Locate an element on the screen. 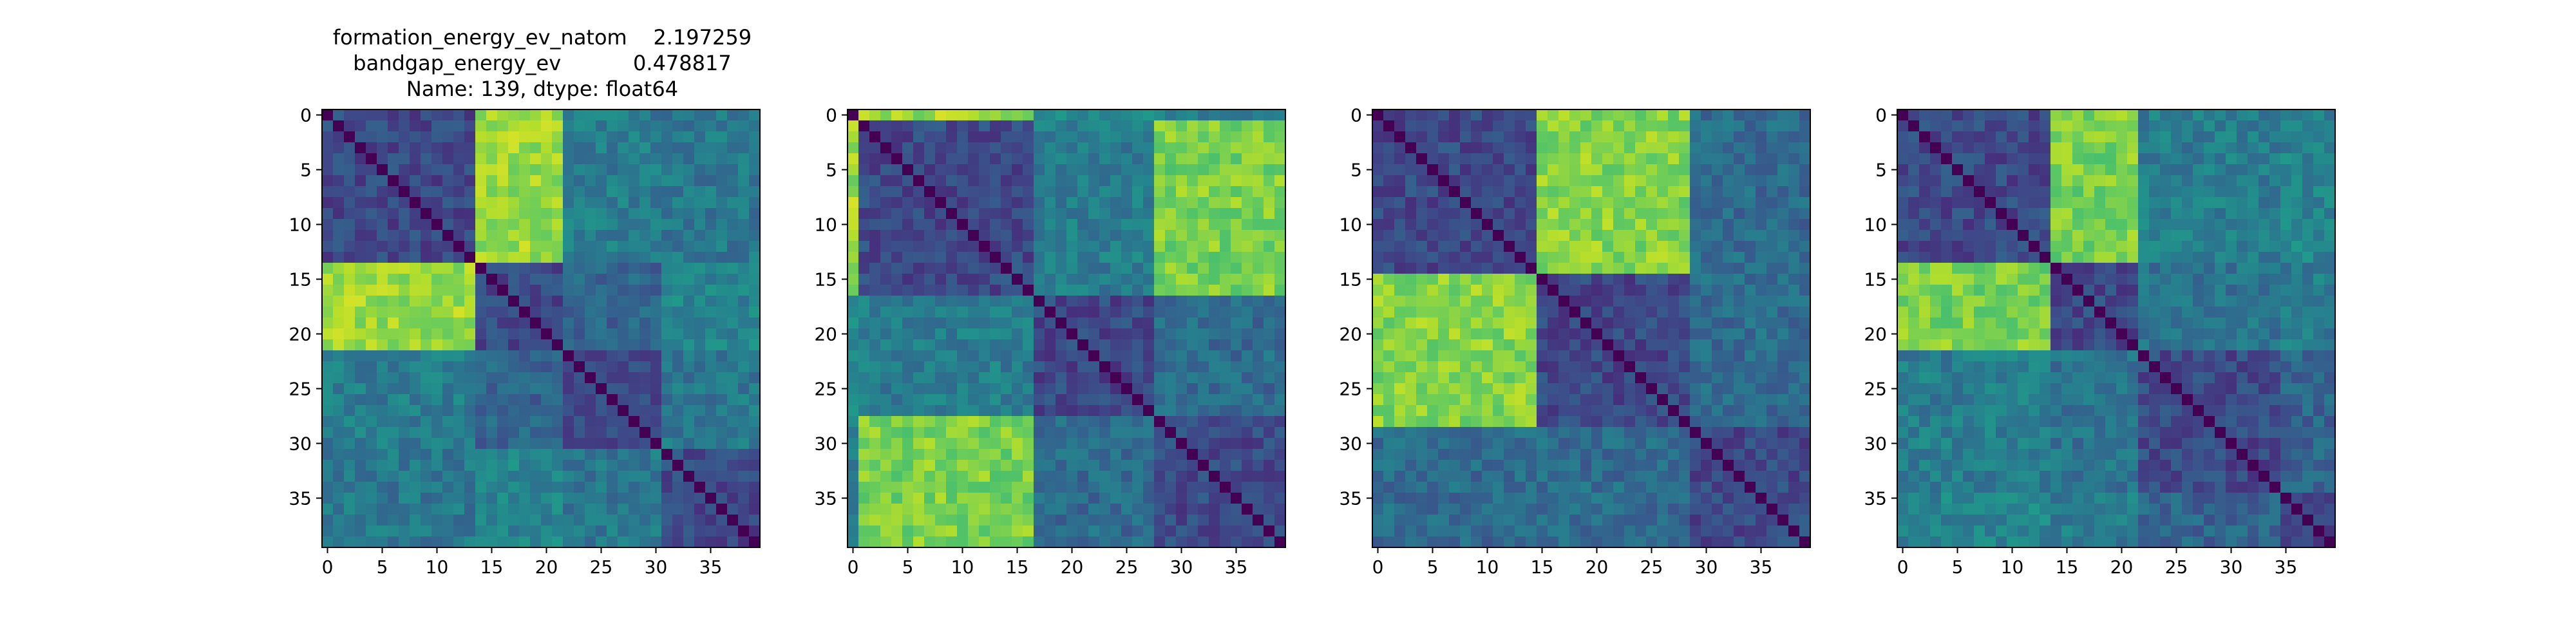  x-tick-label: 30 is located at coordinates (656, 567).